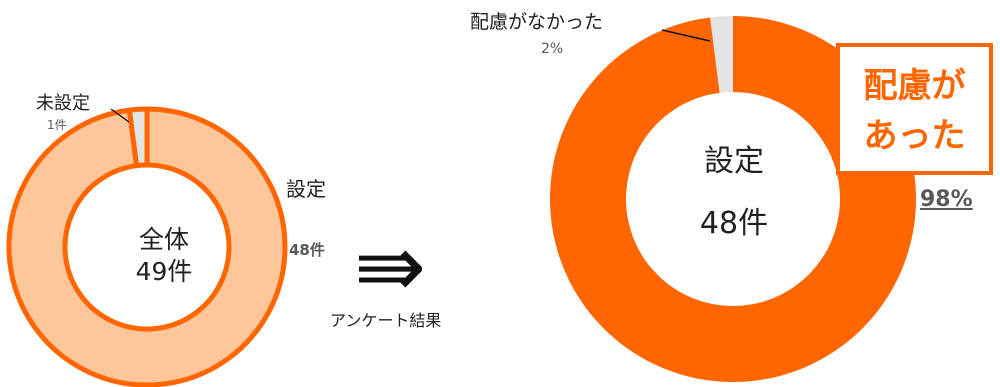 The image size is (1000, 387). Describe the element at coordinates (721, 54) in the screenshot. I see `right-slice-minor` at that location.